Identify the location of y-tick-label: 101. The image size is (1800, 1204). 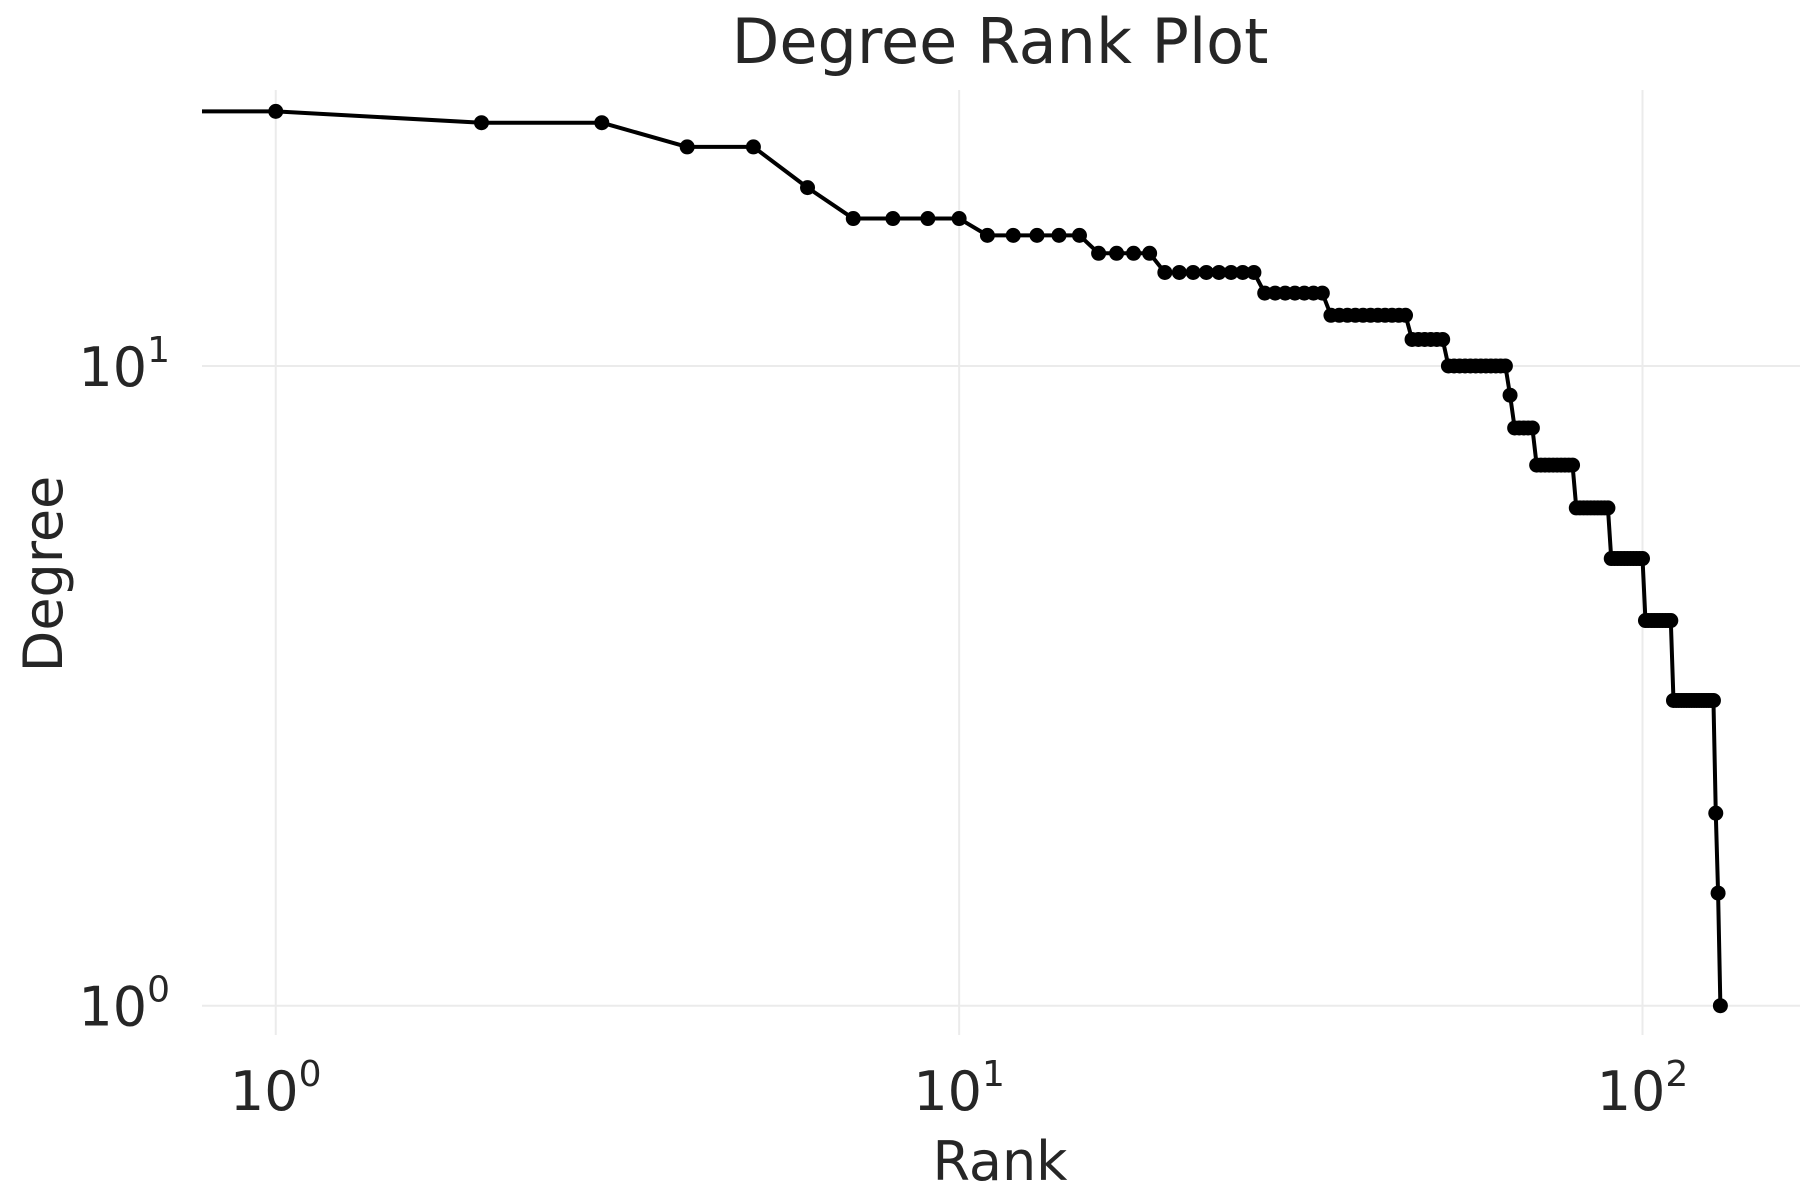
(124, 364).